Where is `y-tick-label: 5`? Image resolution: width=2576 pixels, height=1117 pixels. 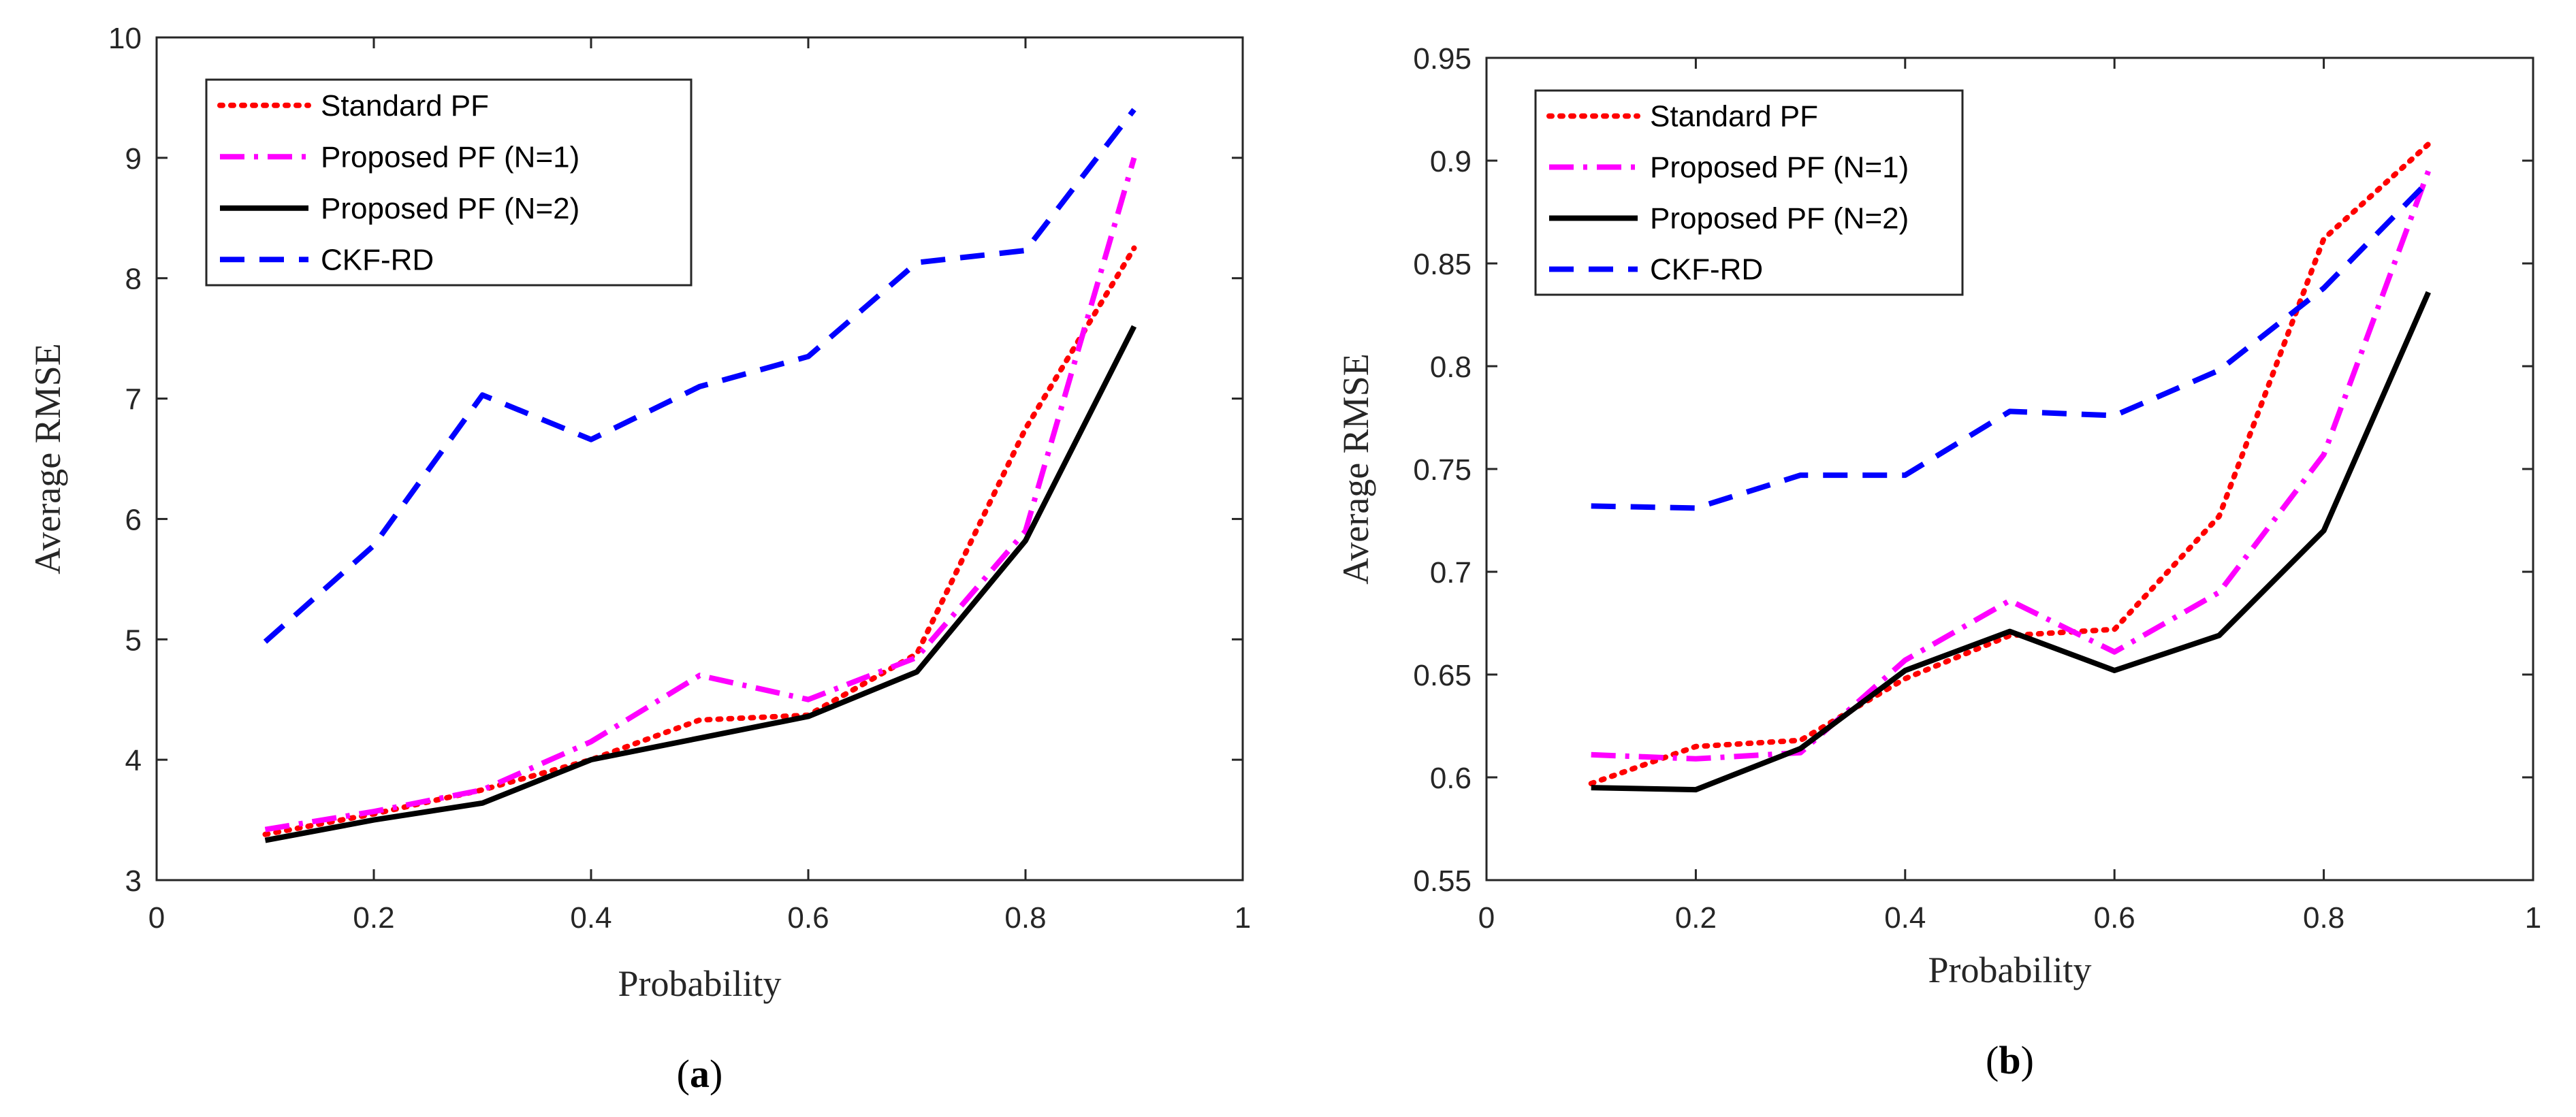
y-tick-label: 5 is located at coordinates (133, 640).